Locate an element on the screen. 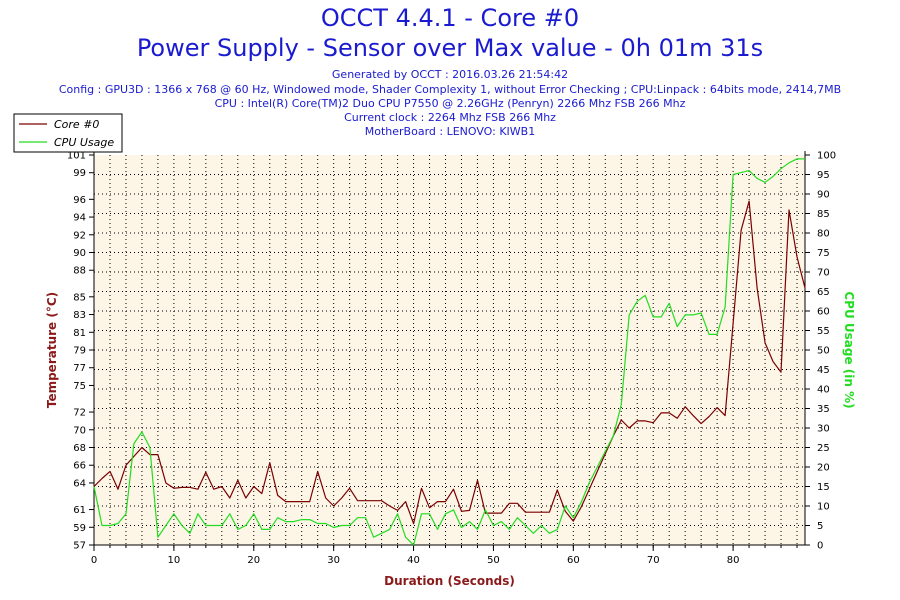  y-left-tick-label: 85 is located at coordinates (79, 297).